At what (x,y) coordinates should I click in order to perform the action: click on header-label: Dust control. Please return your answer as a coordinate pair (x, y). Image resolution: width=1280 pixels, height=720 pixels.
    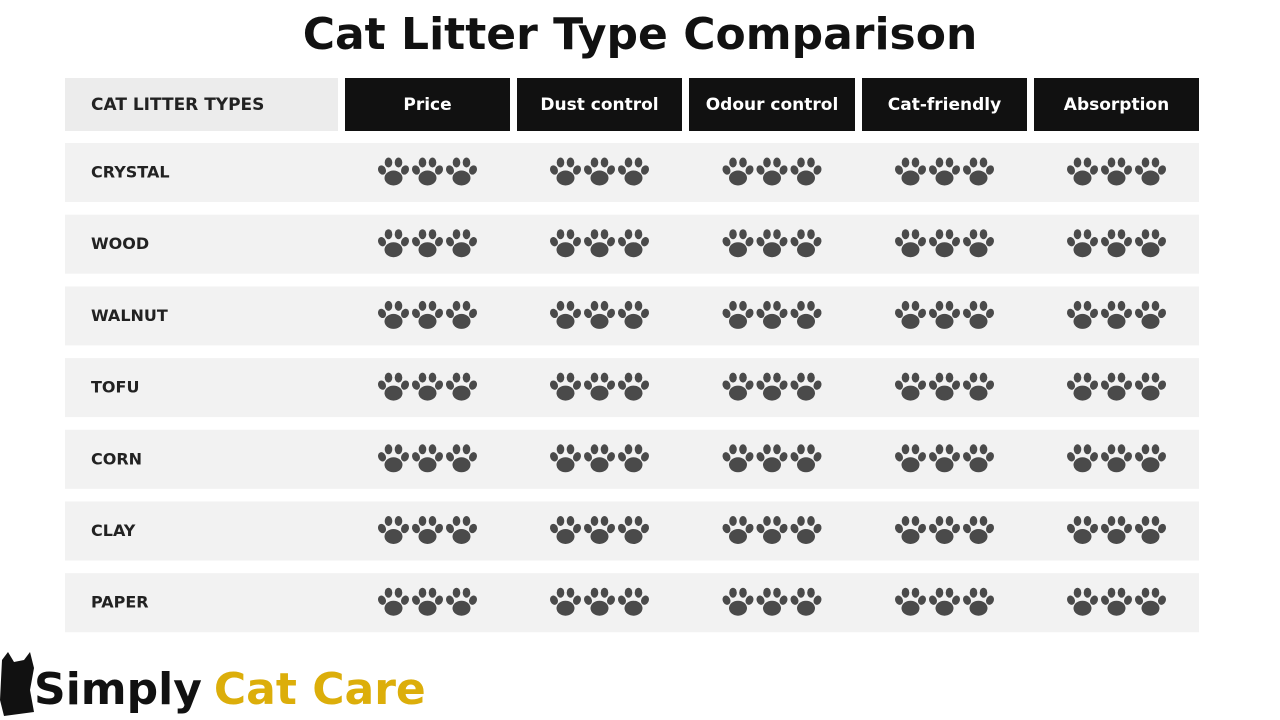
    Looking at the image, I should click on (599, 105).